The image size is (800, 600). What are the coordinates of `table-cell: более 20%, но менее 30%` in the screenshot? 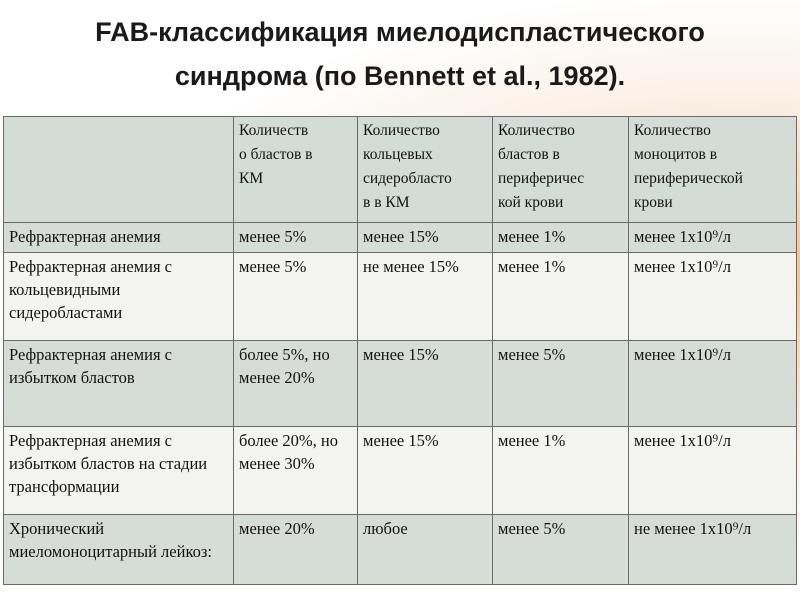 It's located at (295, 470).